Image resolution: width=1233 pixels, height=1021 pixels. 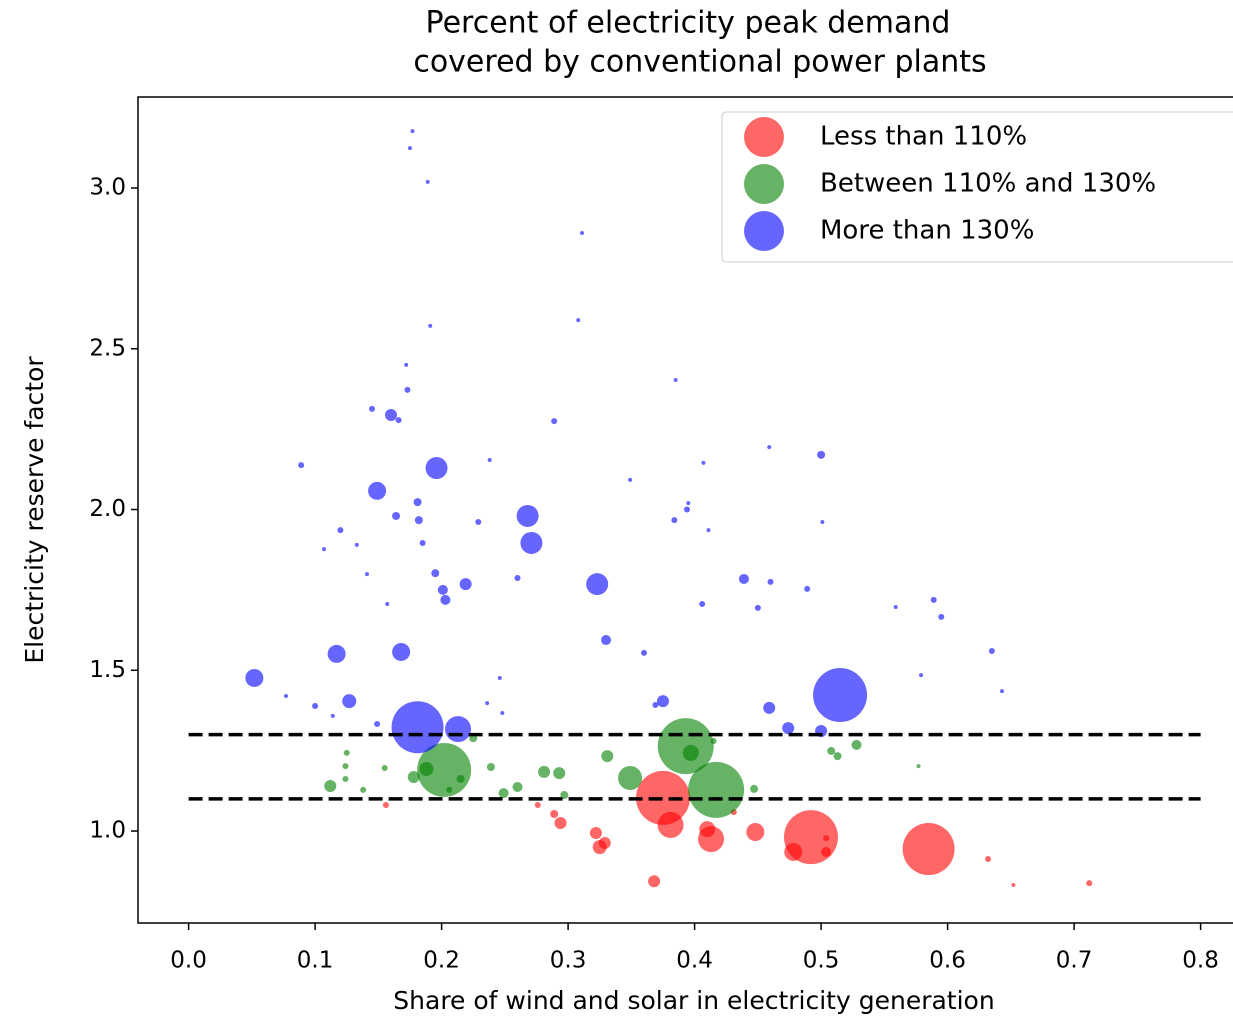 What do you see at coordinates (107, 348) in the screenshot?
I see `y-tick-label: 2.5` at bounding box center [107, 348].